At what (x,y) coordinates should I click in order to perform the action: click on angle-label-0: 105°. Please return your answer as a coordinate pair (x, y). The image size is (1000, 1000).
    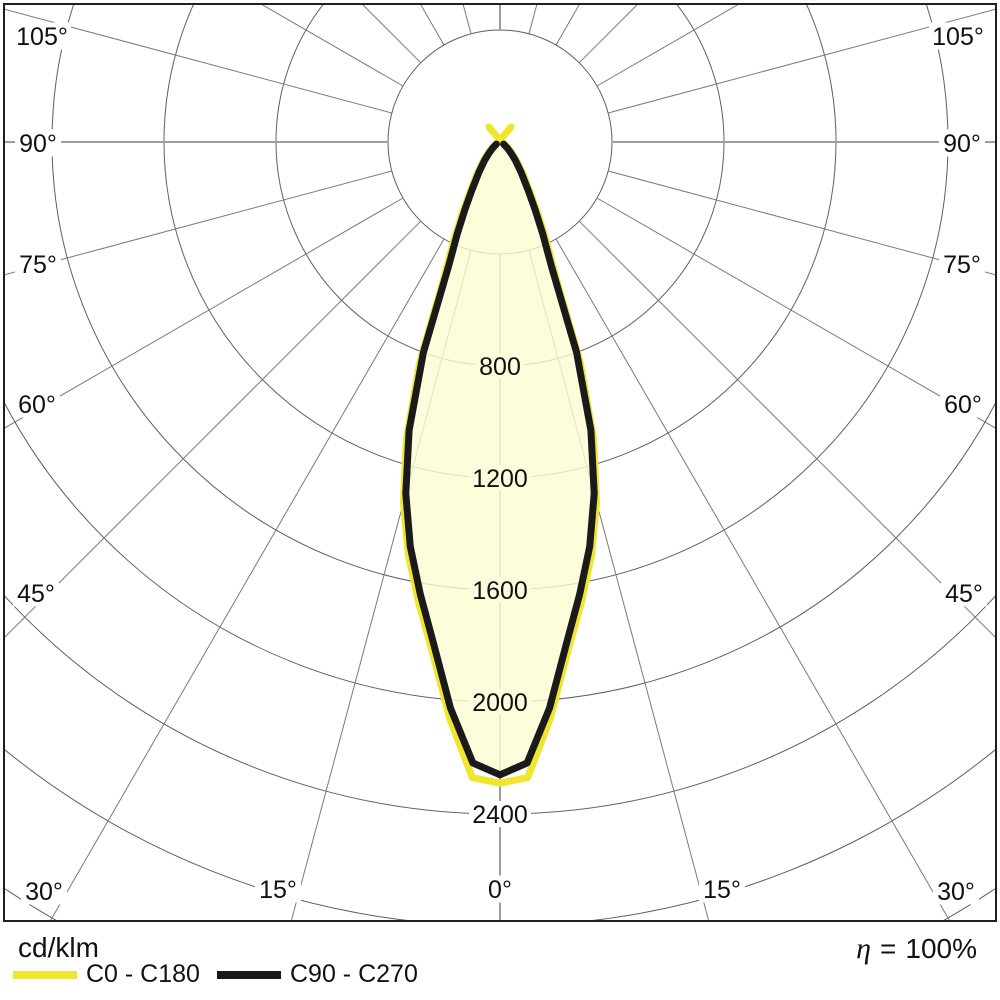
    Looking at the image, I should click on (42, 37).